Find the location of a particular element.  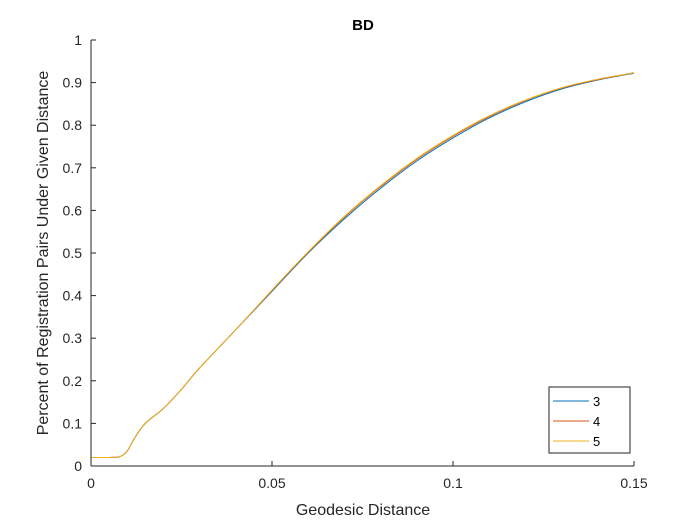

y-tick-label: 0.8 is located at coordinates (73, 125).